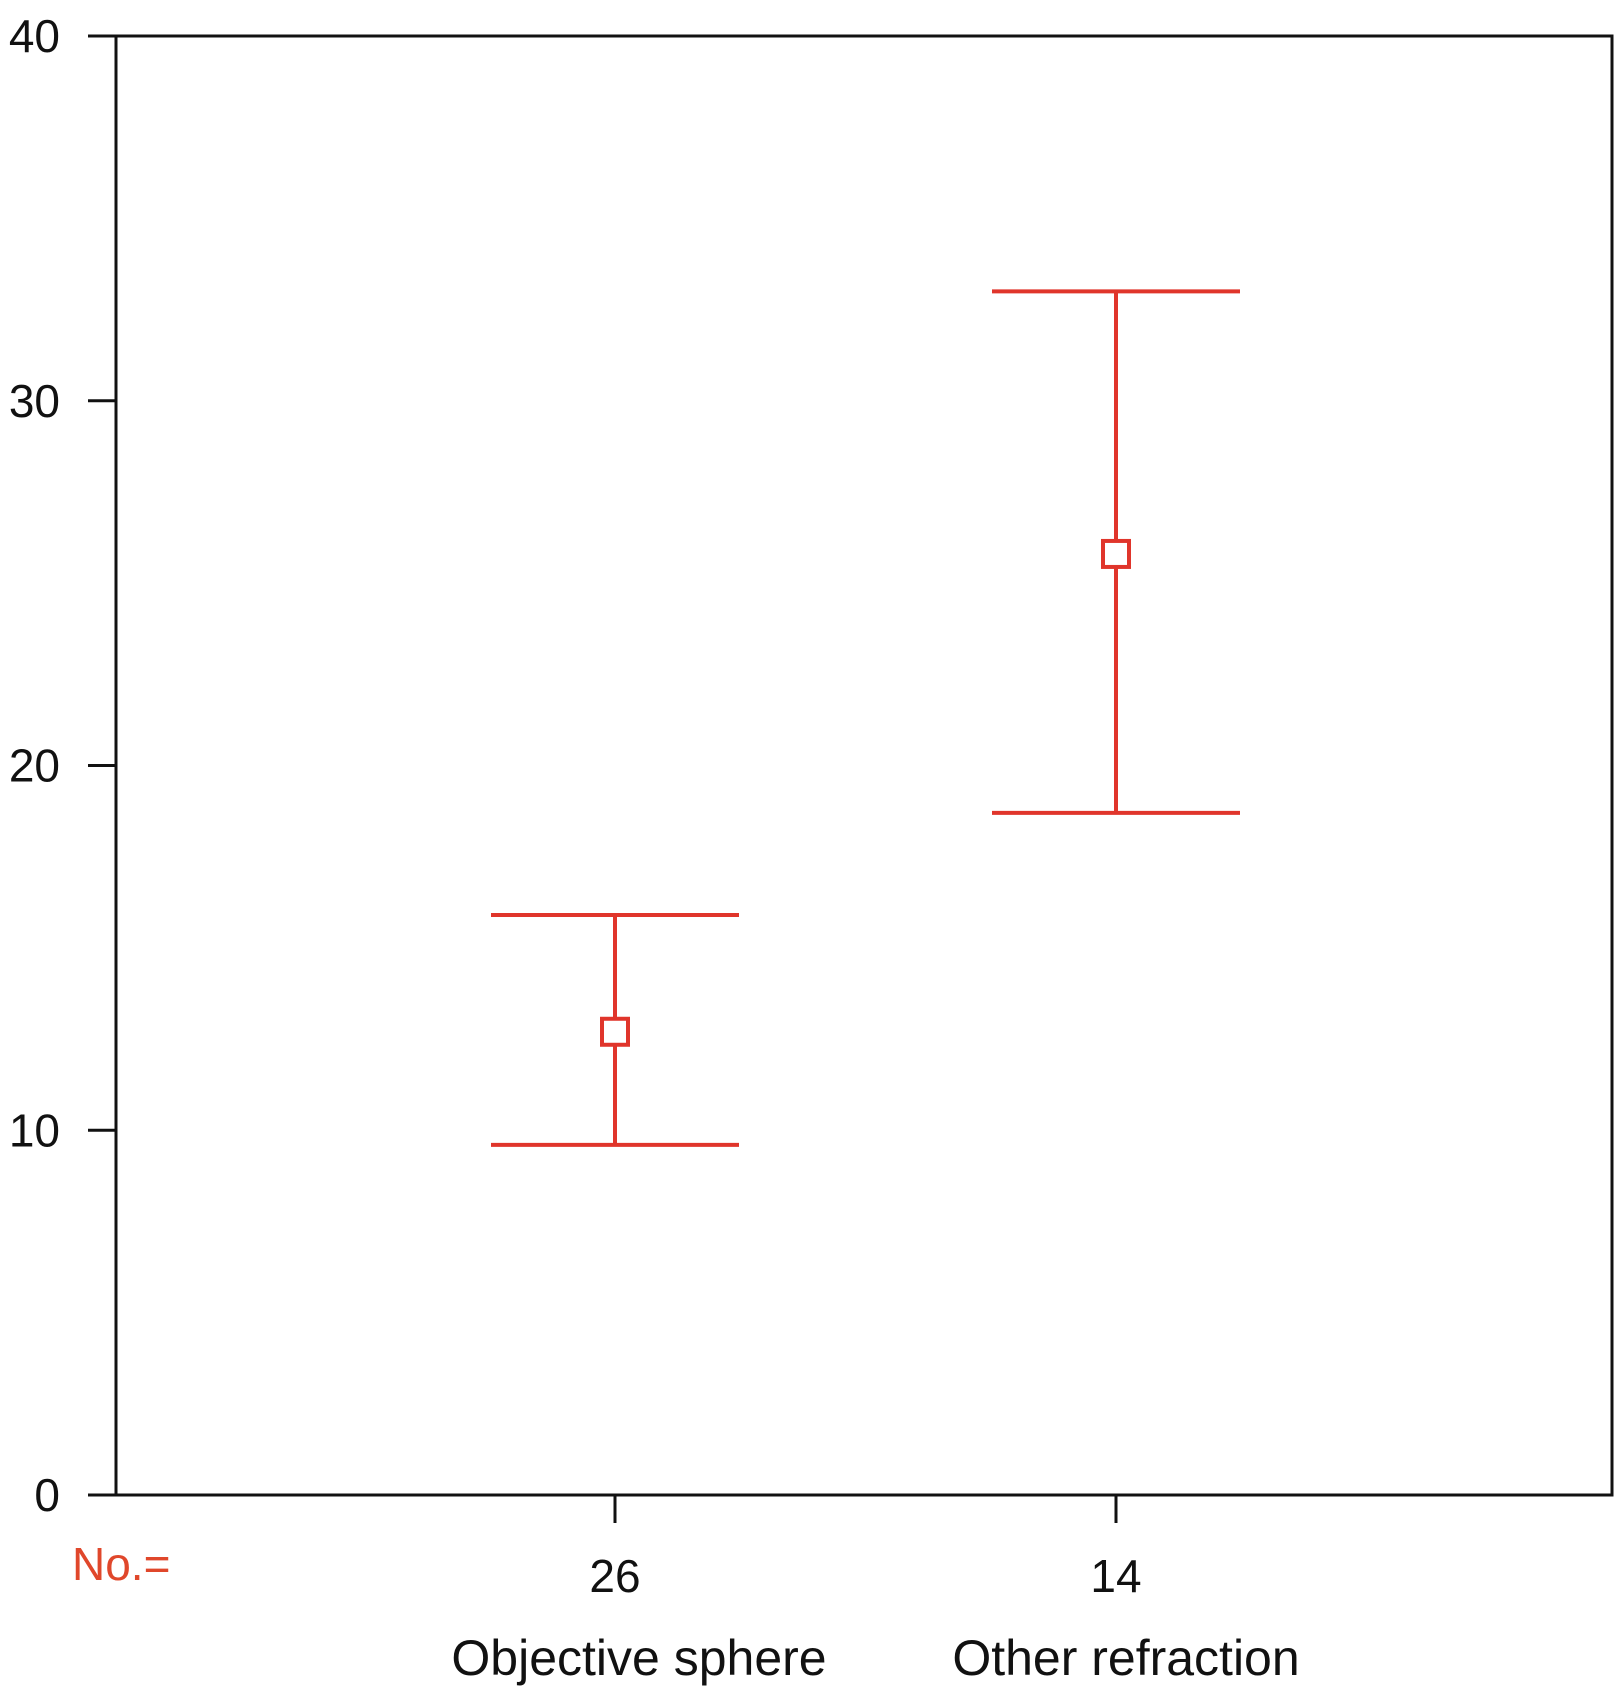 This screenshot has height=1708, width=1618. What do you see at coordinates (34, 36) in the screenshot?
I see `y-tick-label-40: 40` at bounding box center [34, 36].